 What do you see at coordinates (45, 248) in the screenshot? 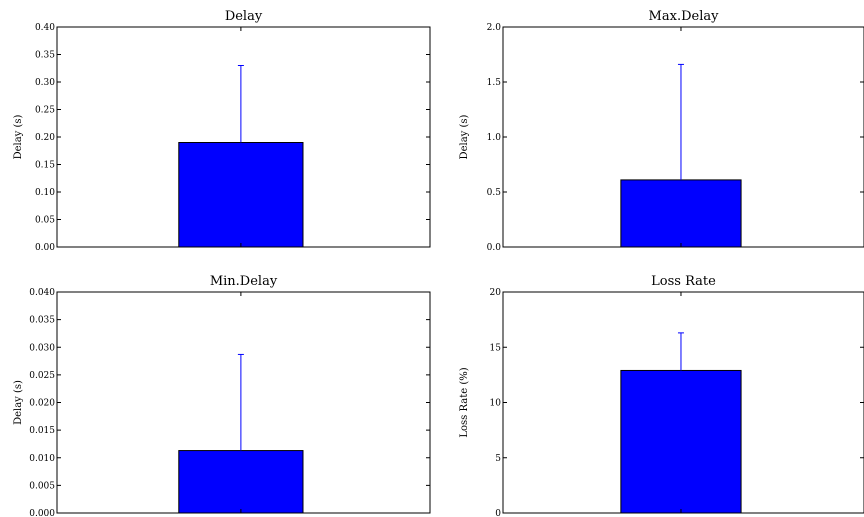
I see `y-tick-label: 0.00` at bounding box center [45, 248].